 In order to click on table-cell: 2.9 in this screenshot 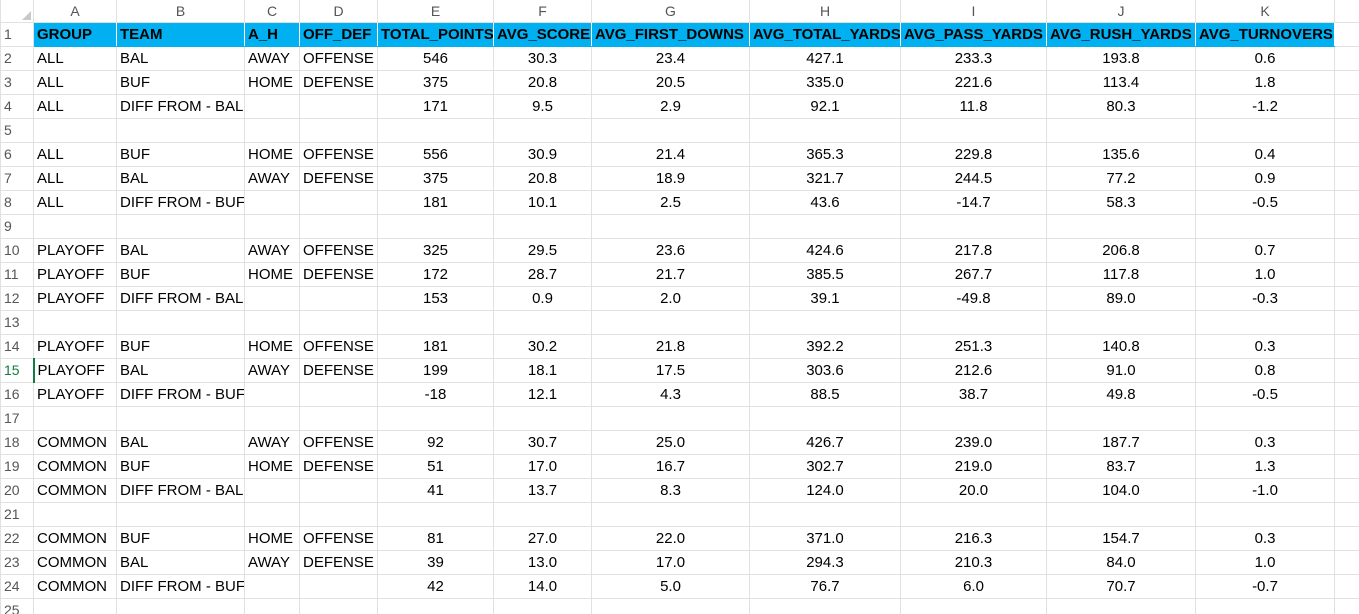, I will do `click(670, 106)`.